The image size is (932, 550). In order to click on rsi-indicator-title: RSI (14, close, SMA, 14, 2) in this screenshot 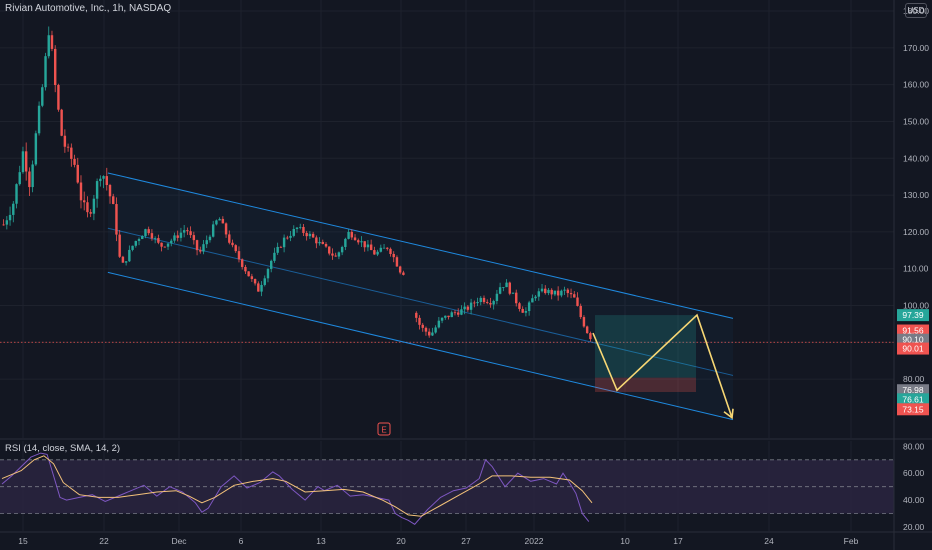, I will do `click(63, 448)`.